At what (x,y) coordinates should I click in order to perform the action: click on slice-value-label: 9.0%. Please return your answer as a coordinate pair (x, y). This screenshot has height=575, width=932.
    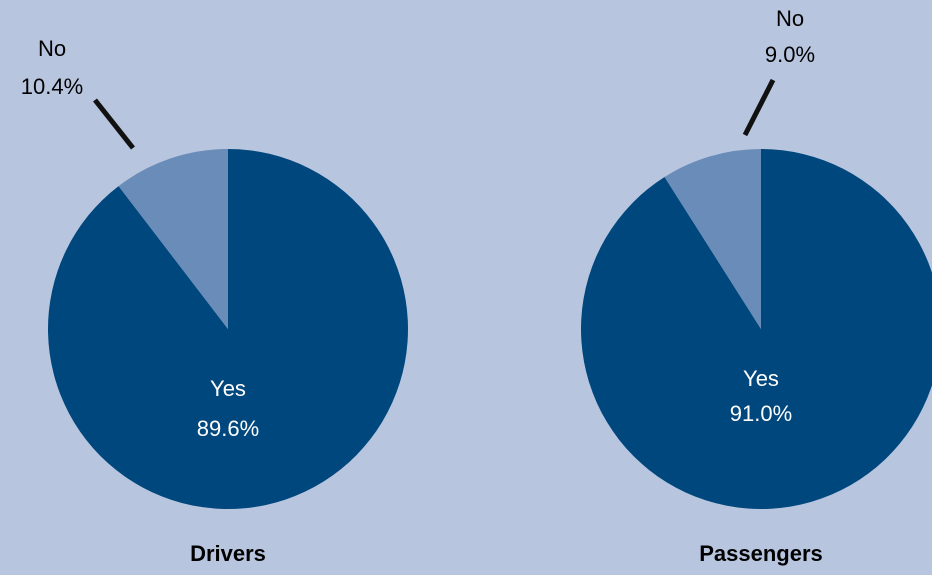
    Looking at the image, I should click on (790, 54).